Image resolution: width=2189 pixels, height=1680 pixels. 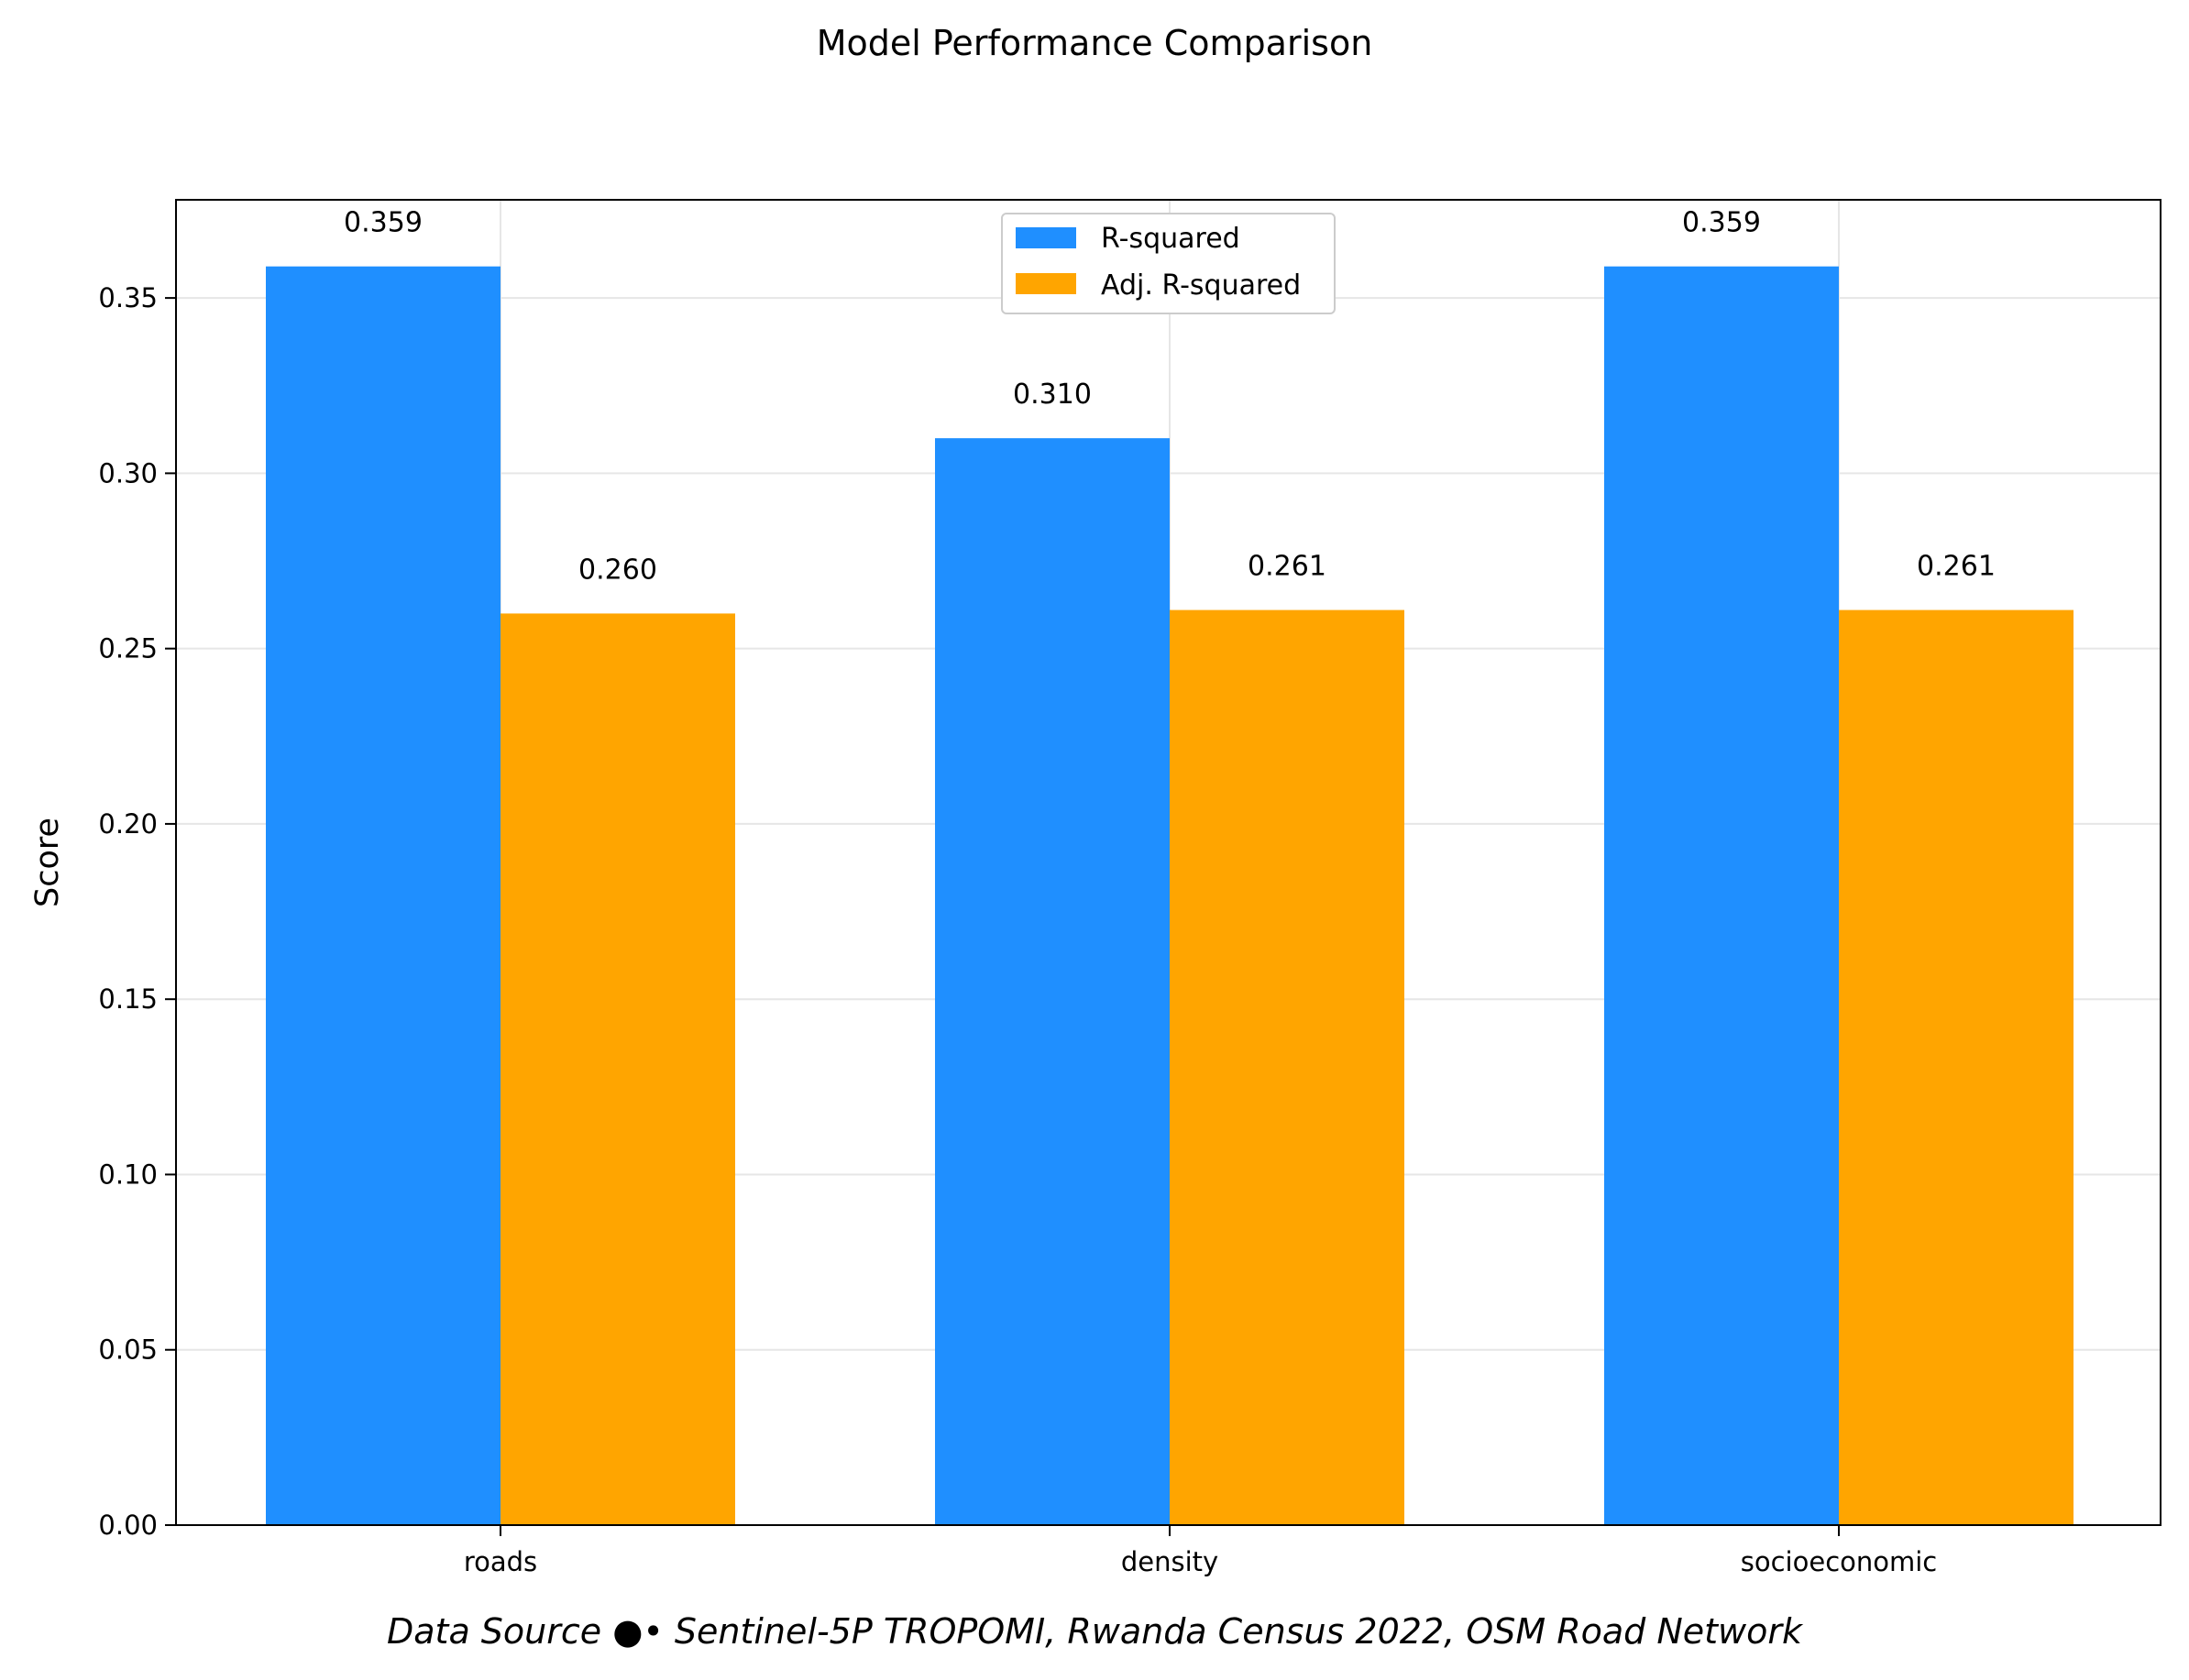 What do you see at coordinates (128, 1174) in the screenshot?
I see `y-tick-label: 0.10` at bounding box center [128, 1174].